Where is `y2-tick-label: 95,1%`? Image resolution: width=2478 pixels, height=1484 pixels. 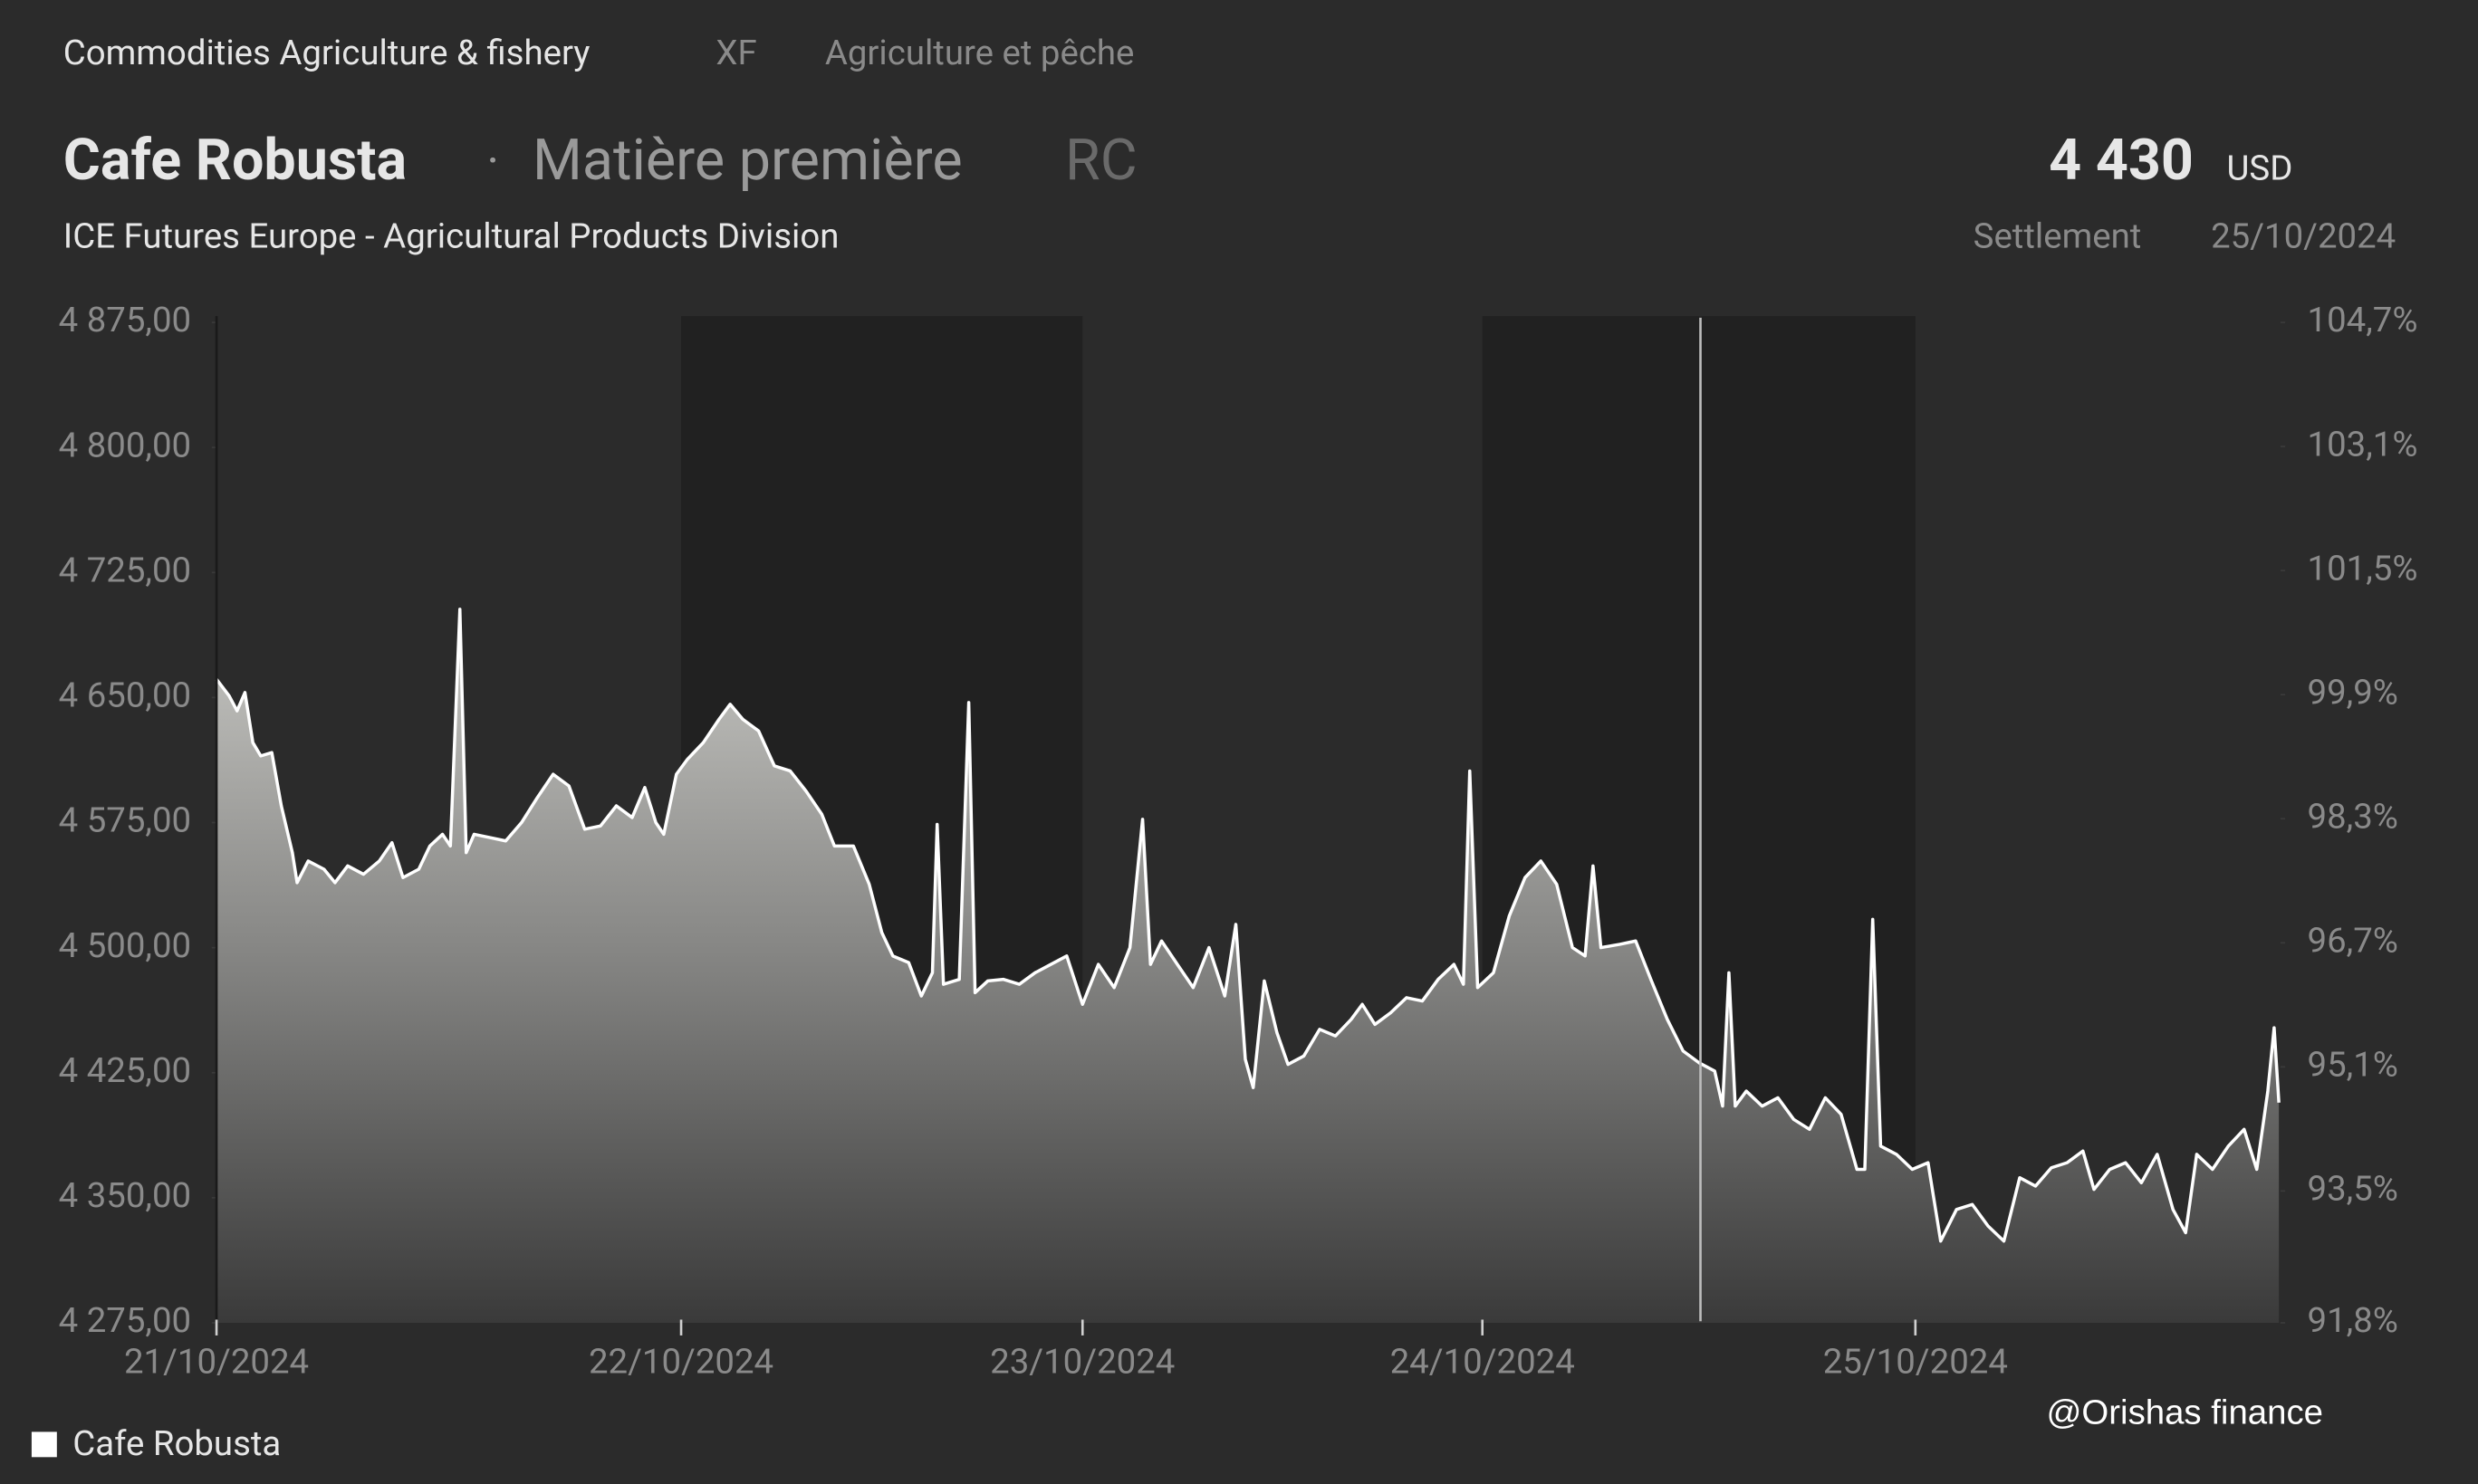 y2-tick-label: 95,1% is located at coordinates (2353, 1064).